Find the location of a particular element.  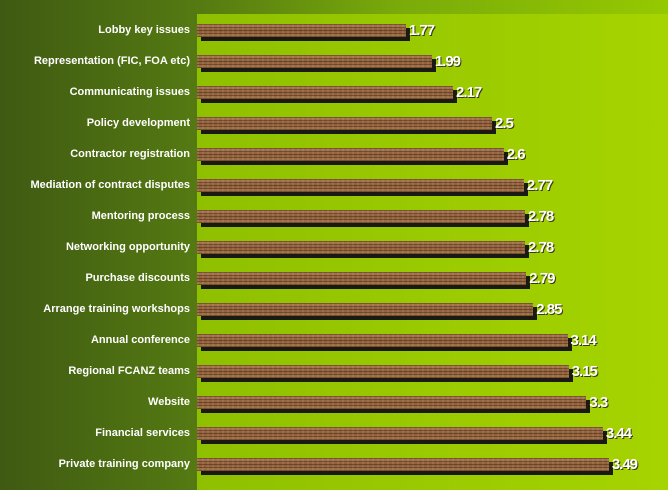

category-label: Private training company is located at coordinates (124, 464).